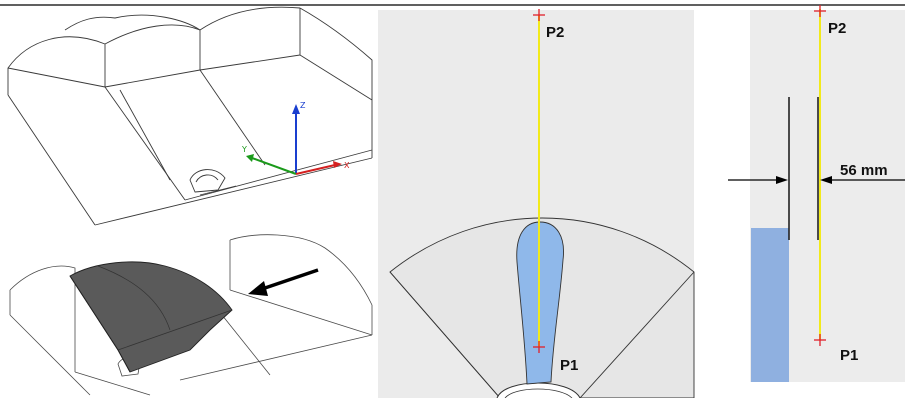 This screenshot has height=398, width=905. I want to click on coordinate-triad: Z Y X, so click(295, 138).